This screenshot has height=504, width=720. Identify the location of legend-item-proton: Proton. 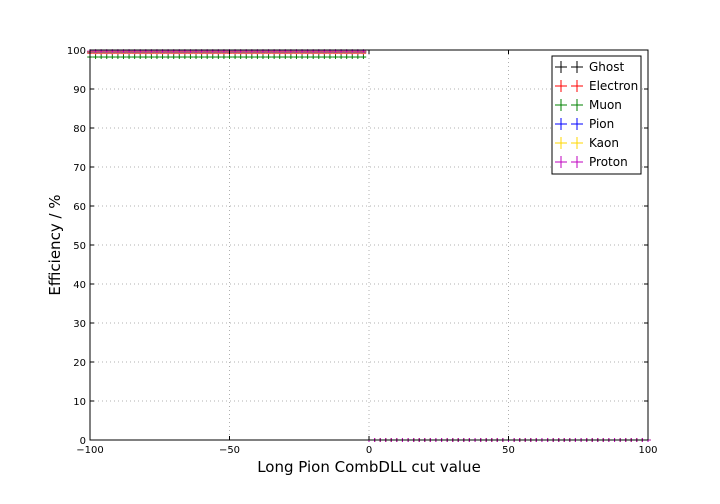
(591, 162).